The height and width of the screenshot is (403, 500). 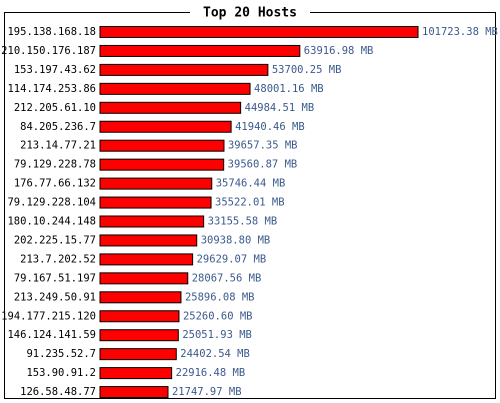 I want to click on host-label: 180.10.244.148, so click(x=51, y=222).